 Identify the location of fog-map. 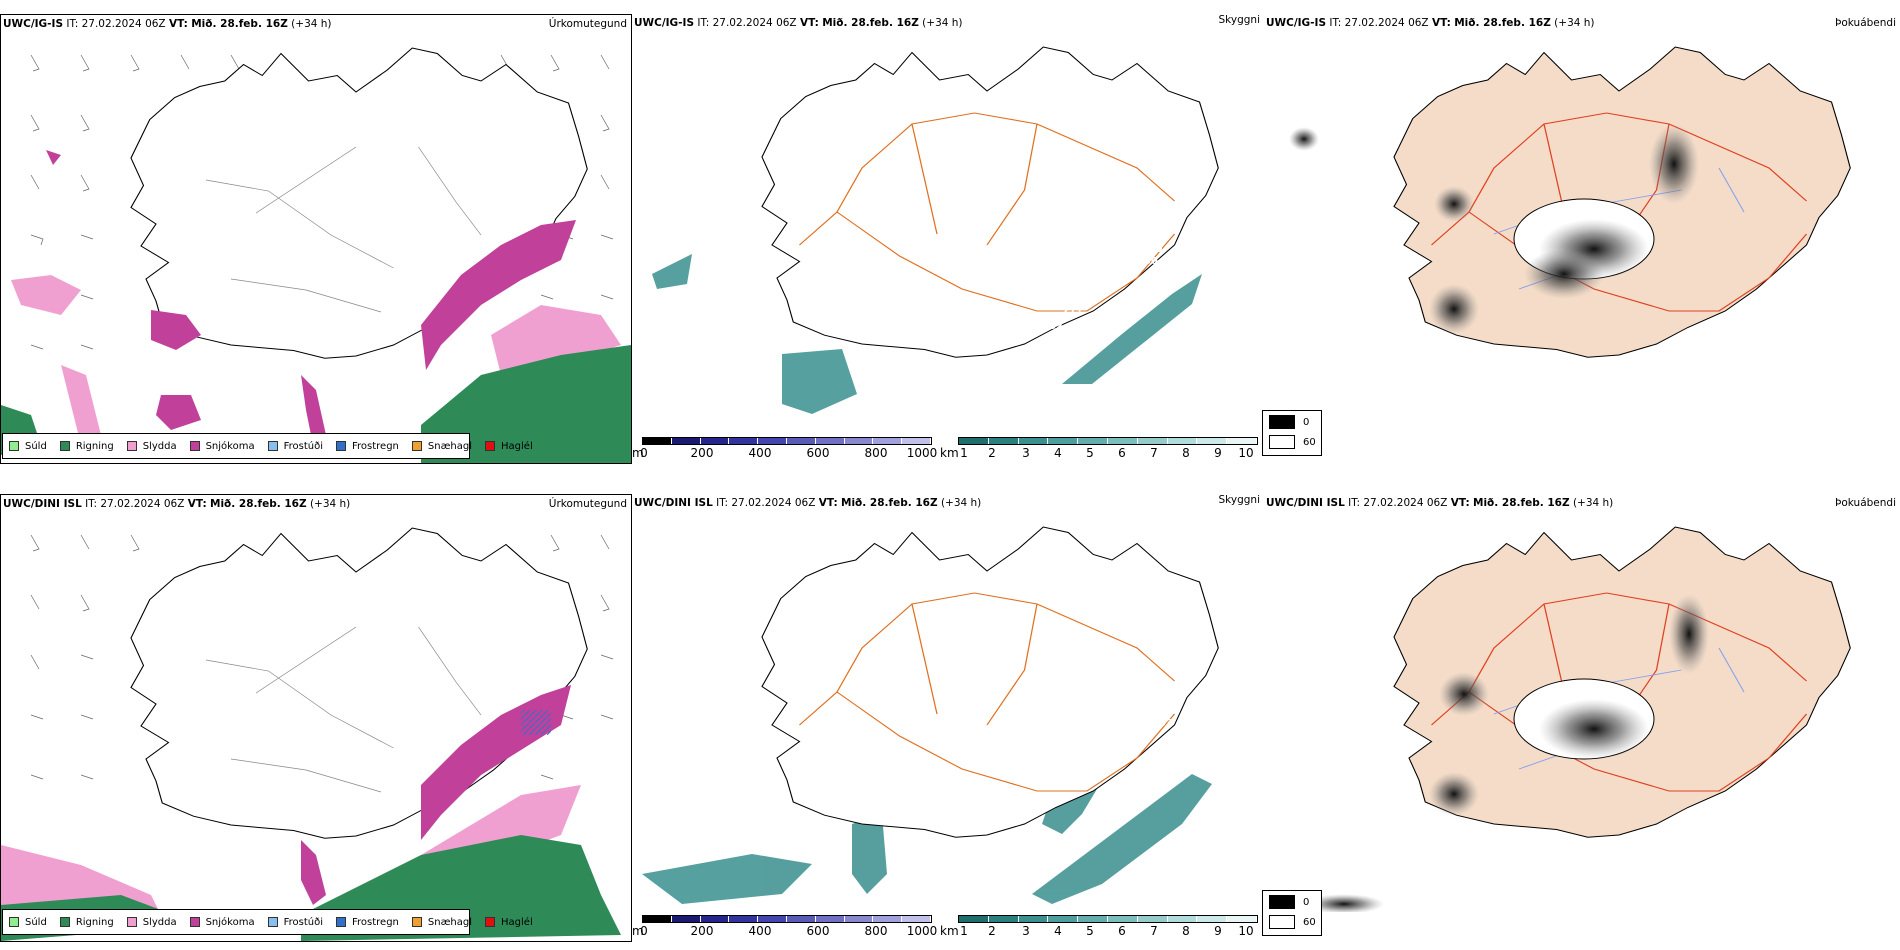
(1577, 719).